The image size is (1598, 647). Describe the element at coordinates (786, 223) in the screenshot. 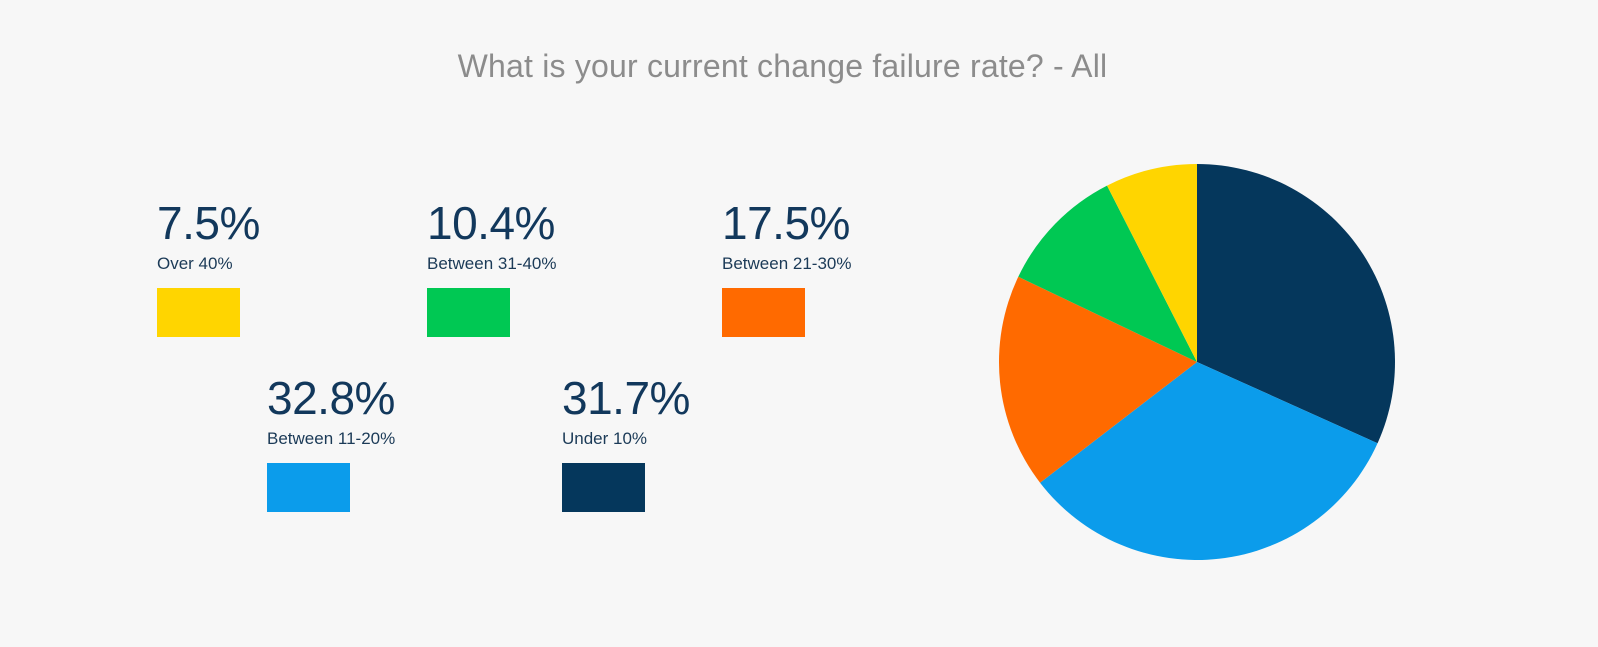

I see `legend-value: 17.5%` at that location.